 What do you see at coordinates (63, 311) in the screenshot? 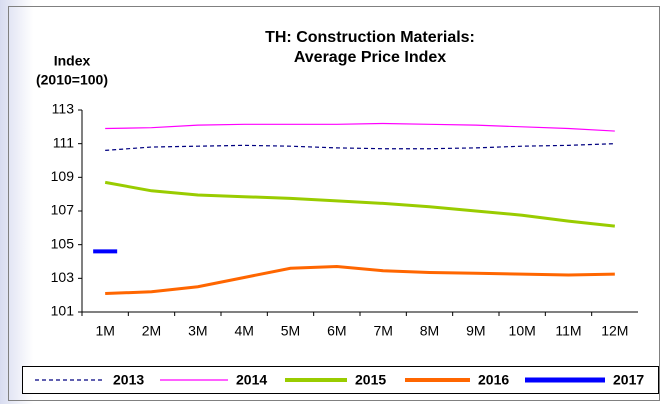
I see `y-tick-label: 101` at bounding box center [63, 311].